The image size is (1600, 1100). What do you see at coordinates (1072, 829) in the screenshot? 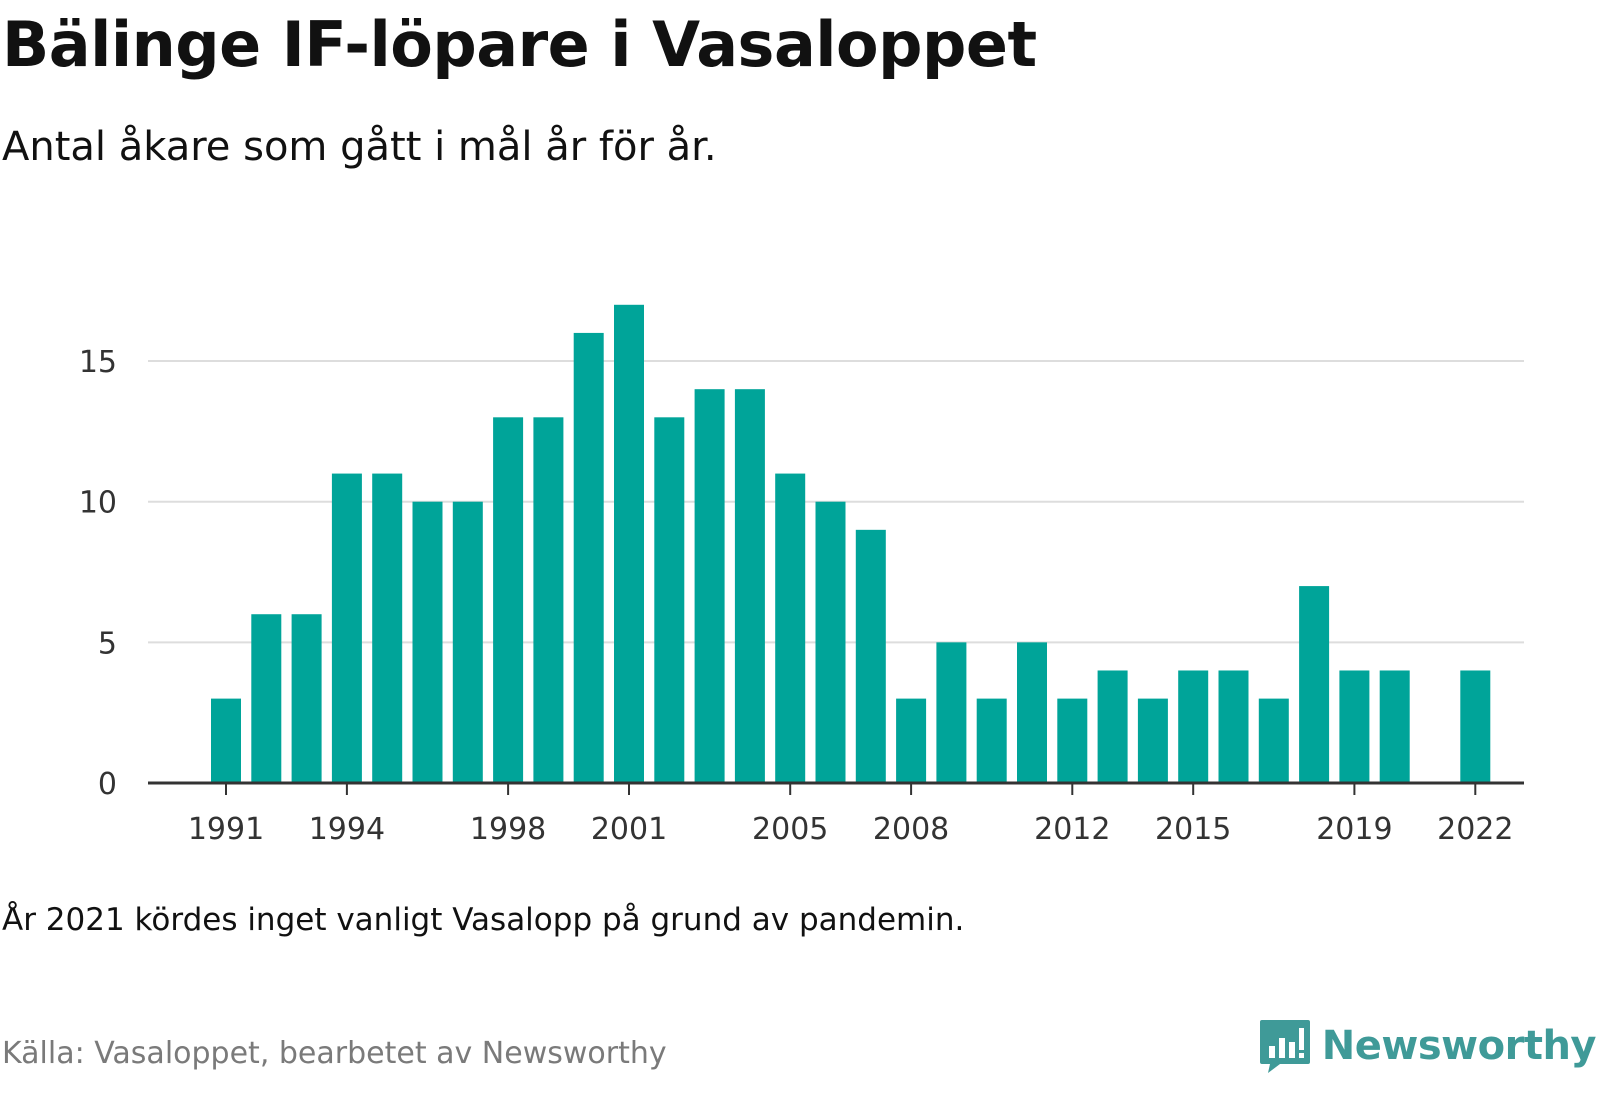
I see `x-tick-label: 2012` at bounding box center [1072, 829].